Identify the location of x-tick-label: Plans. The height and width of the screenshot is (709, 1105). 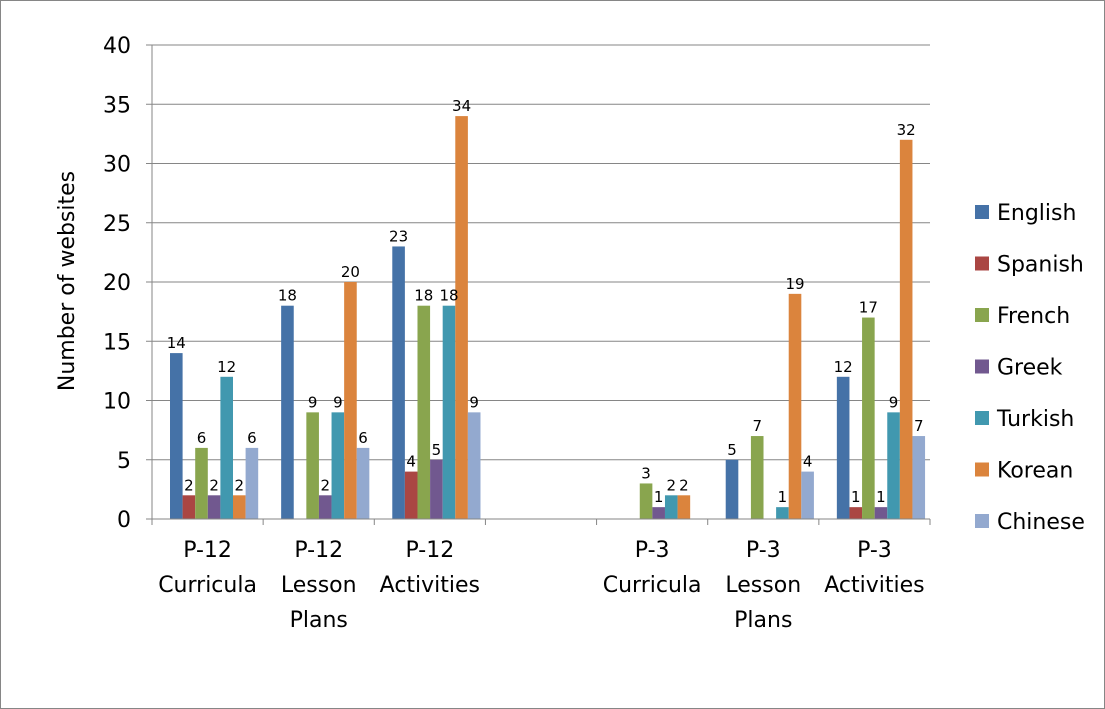
(763, 620).